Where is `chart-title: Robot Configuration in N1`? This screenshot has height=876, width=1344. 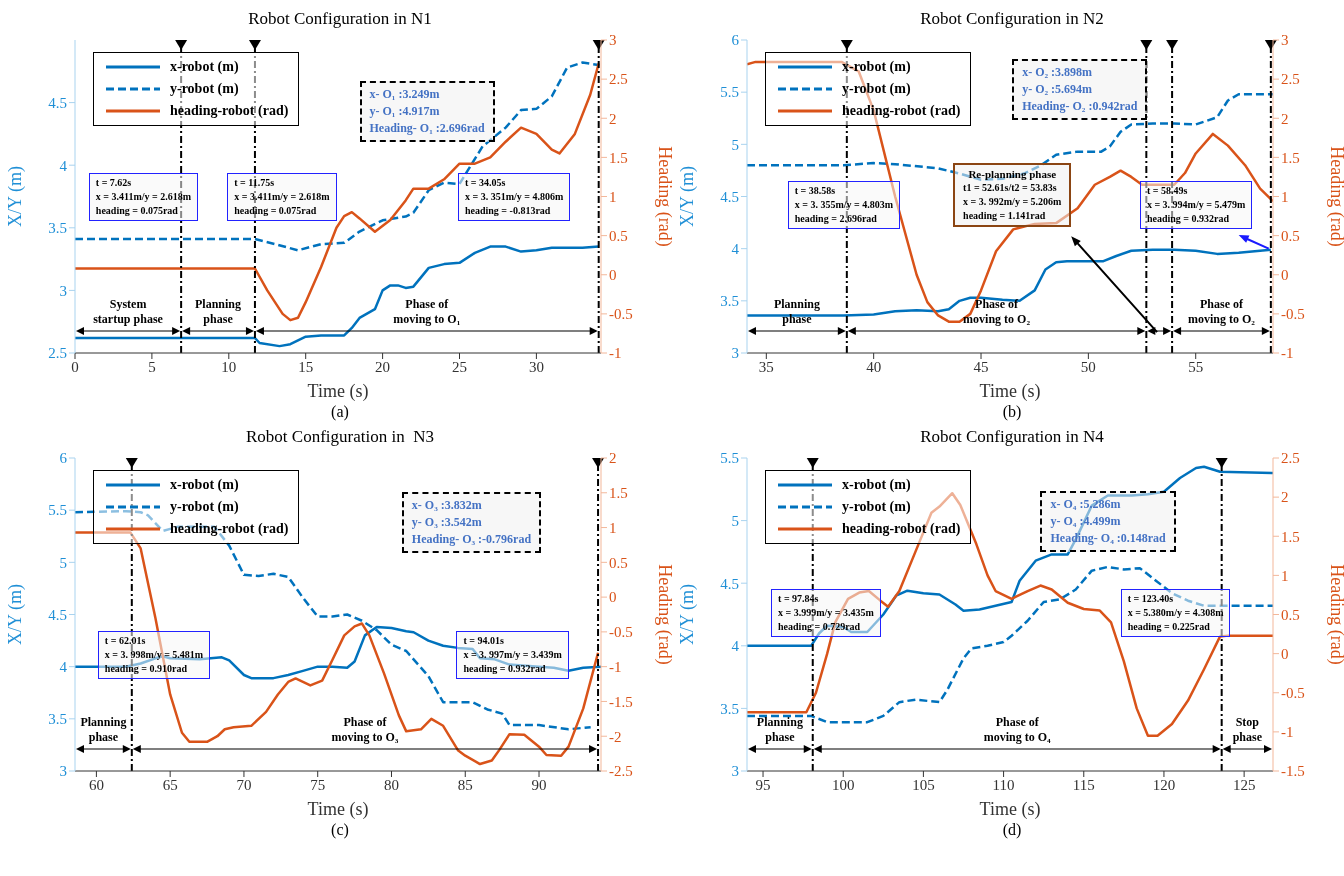 chart-title: Robot Configuration in N1 is located at coordinates (340, 19).